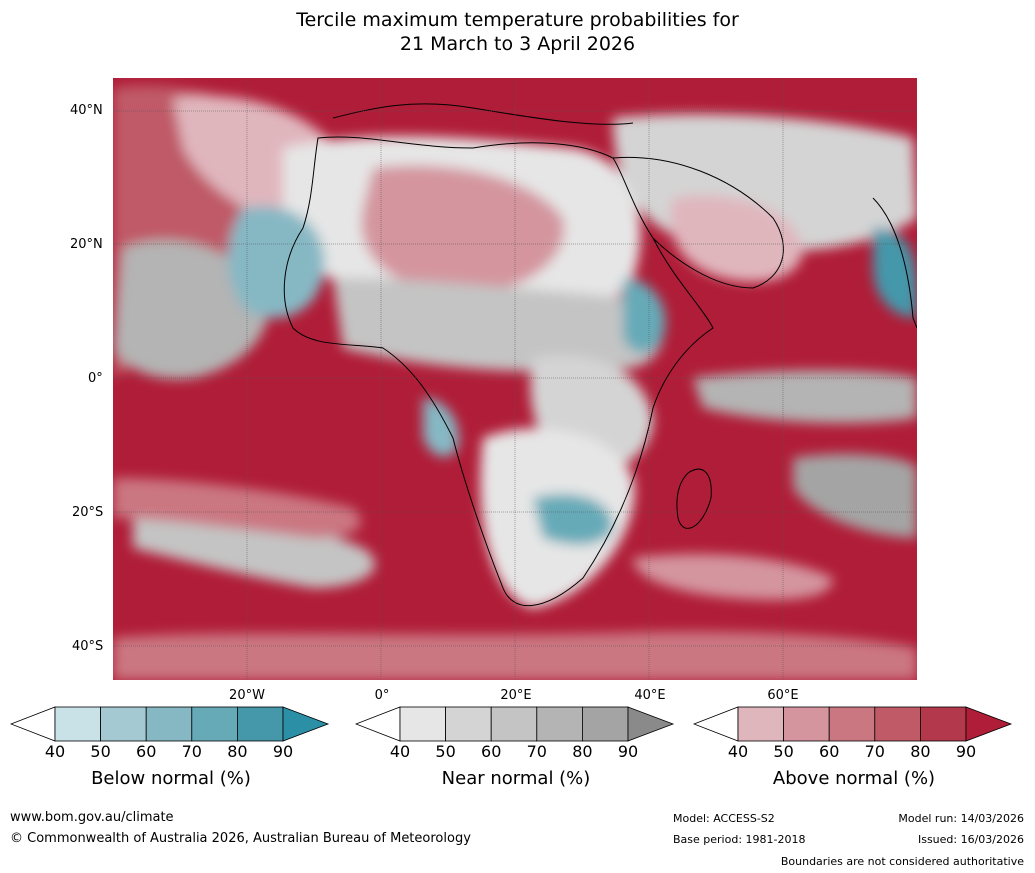 This screenshot has height=873, width=1035. Describe the element at coordinates (378, 724) in the screenshot. I see `near-colorbar-min-extend` at that location.